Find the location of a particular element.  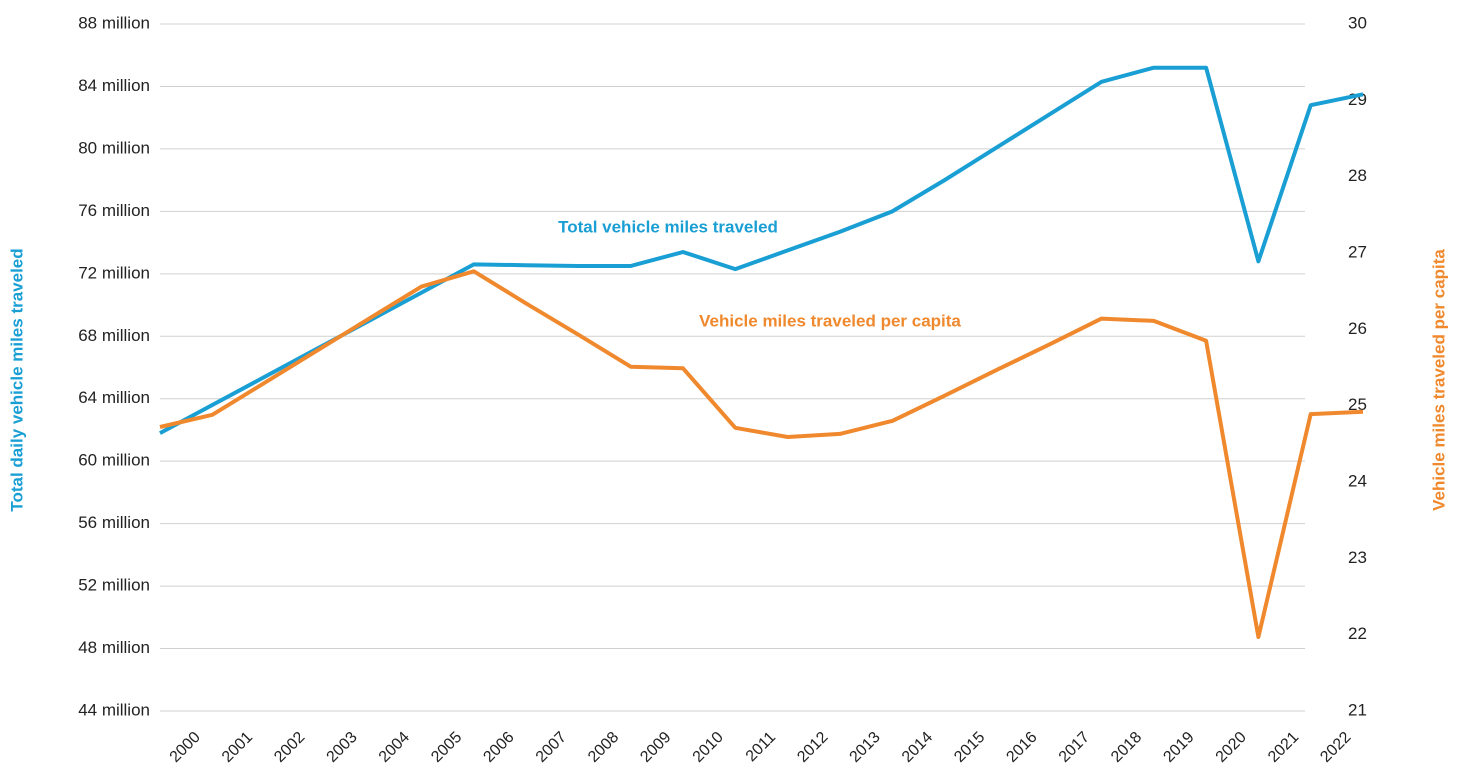

x-tick-label: 2007 is located at coordinates (551, 747).